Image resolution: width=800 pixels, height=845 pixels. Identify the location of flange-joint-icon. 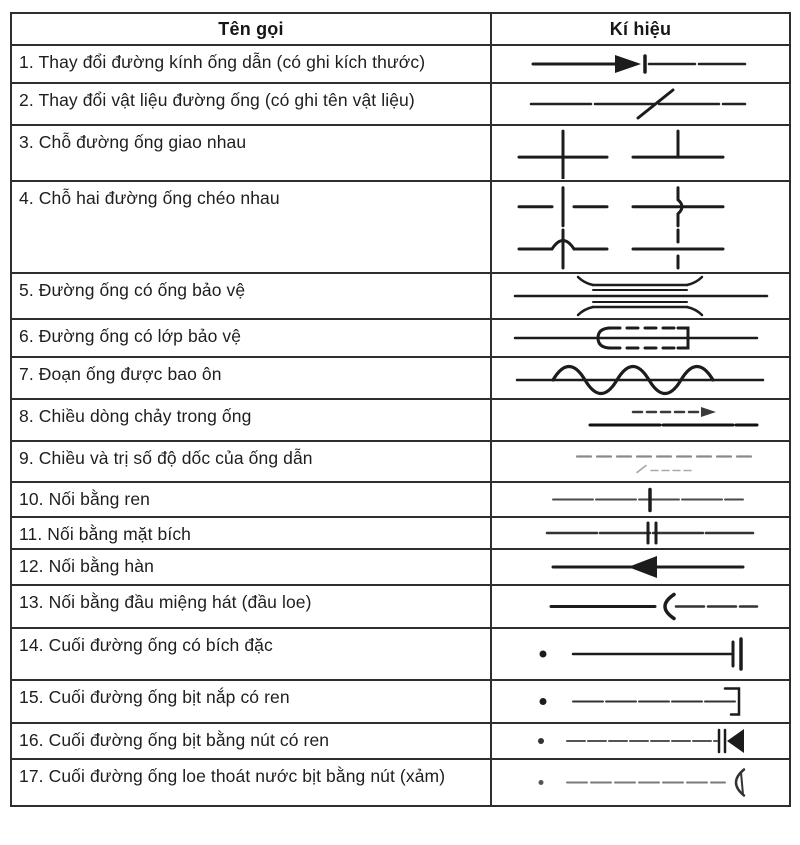
(649, 533).